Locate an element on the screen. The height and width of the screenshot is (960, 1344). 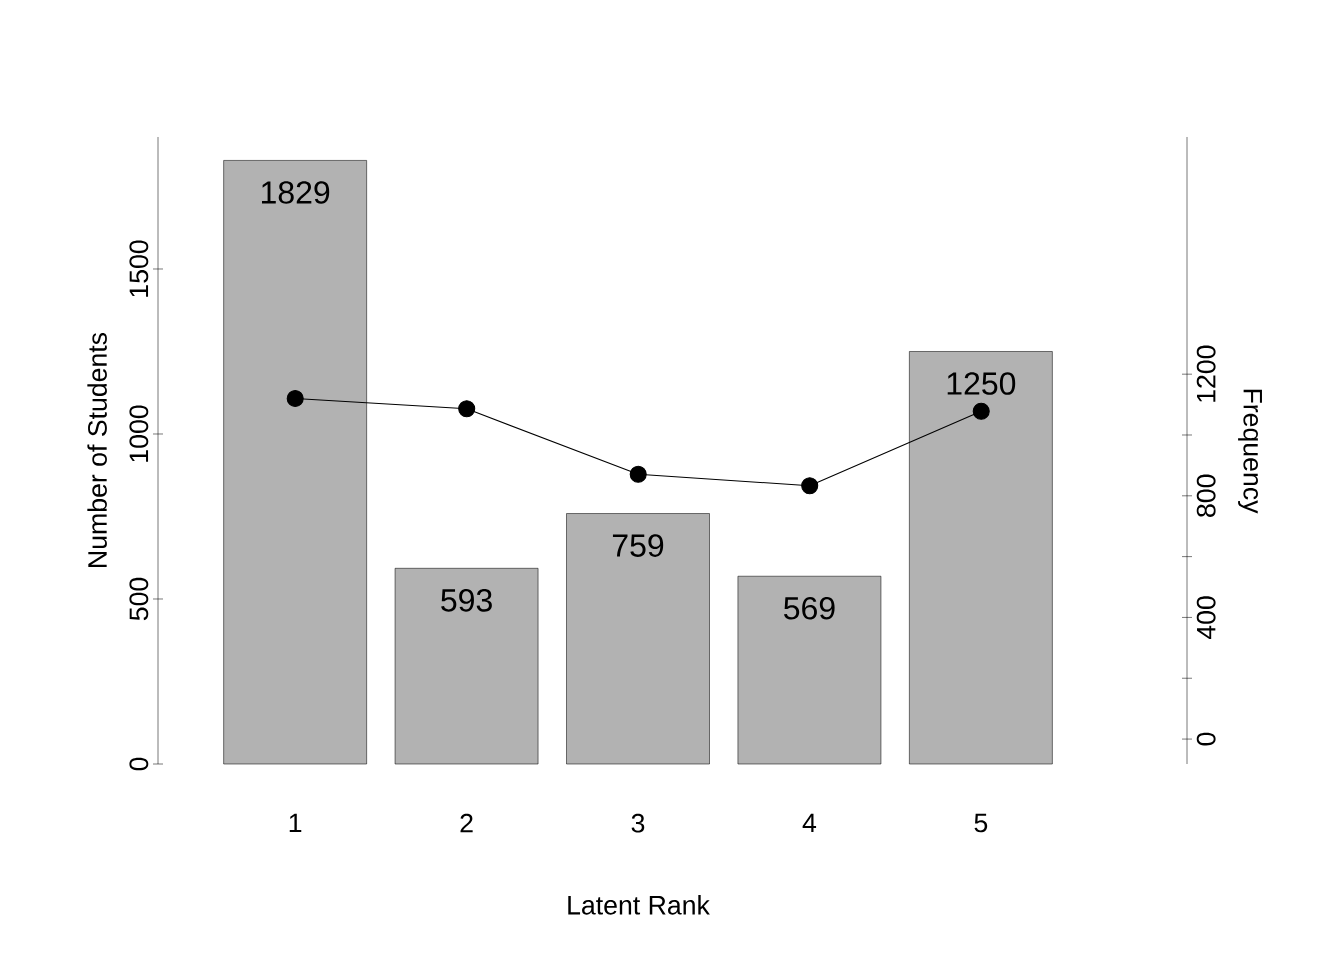
y-tick-label: 500 is located at coordinates (139, 599).